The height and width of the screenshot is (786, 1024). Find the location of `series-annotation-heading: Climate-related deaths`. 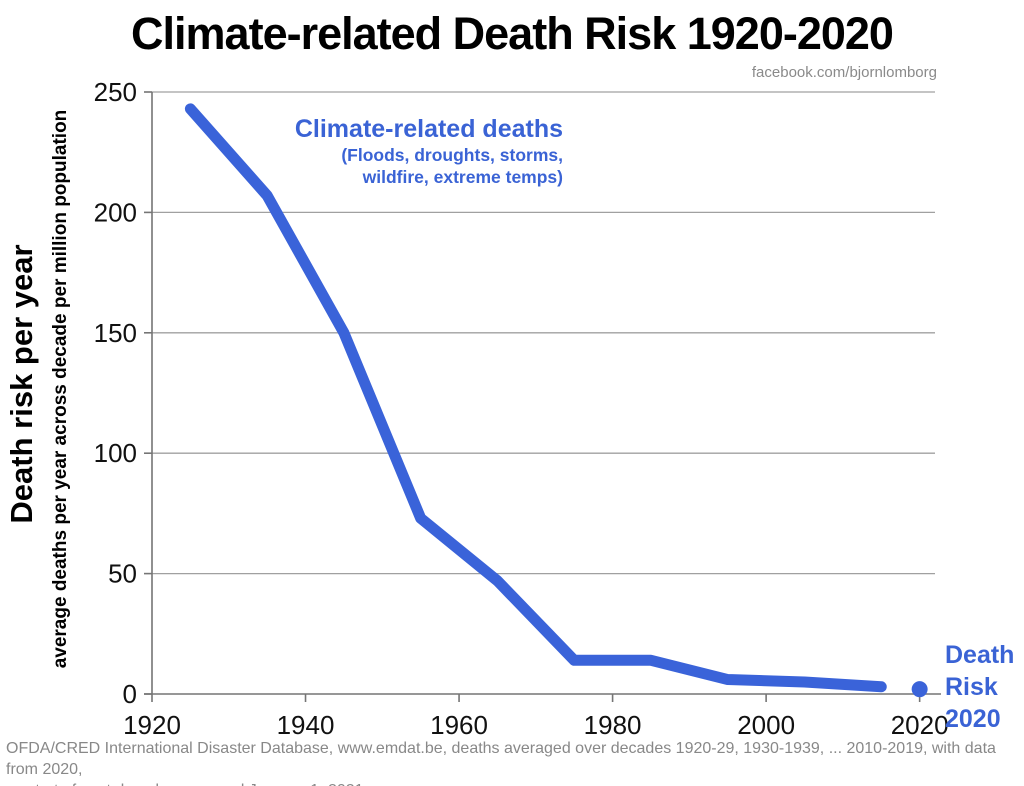

series-annotation-heading: Climate-related deaths is located at coordinates (428, 129).